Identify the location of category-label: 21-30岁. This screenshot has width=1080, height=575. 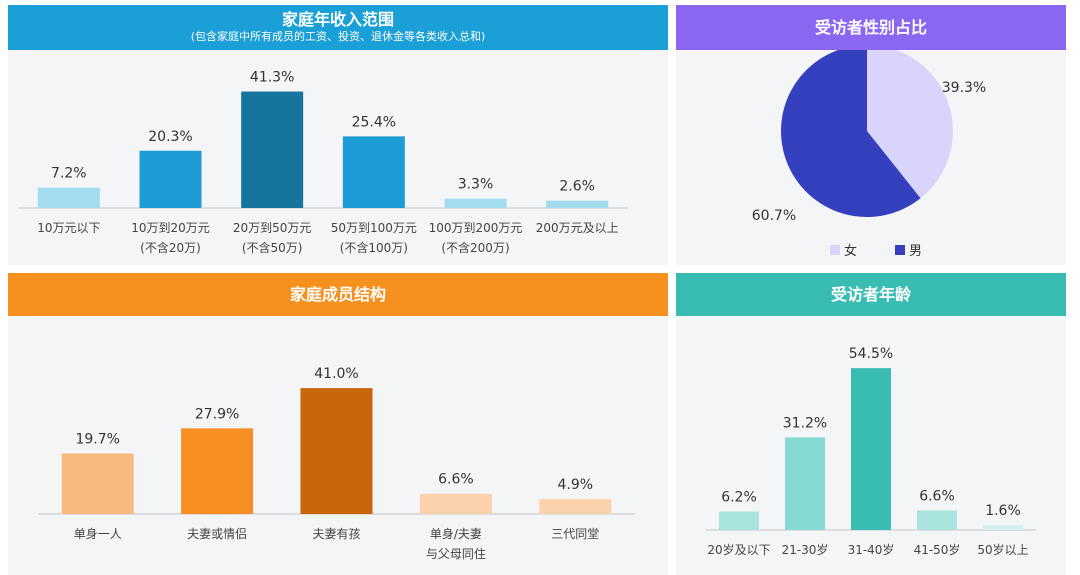
(805, 549).